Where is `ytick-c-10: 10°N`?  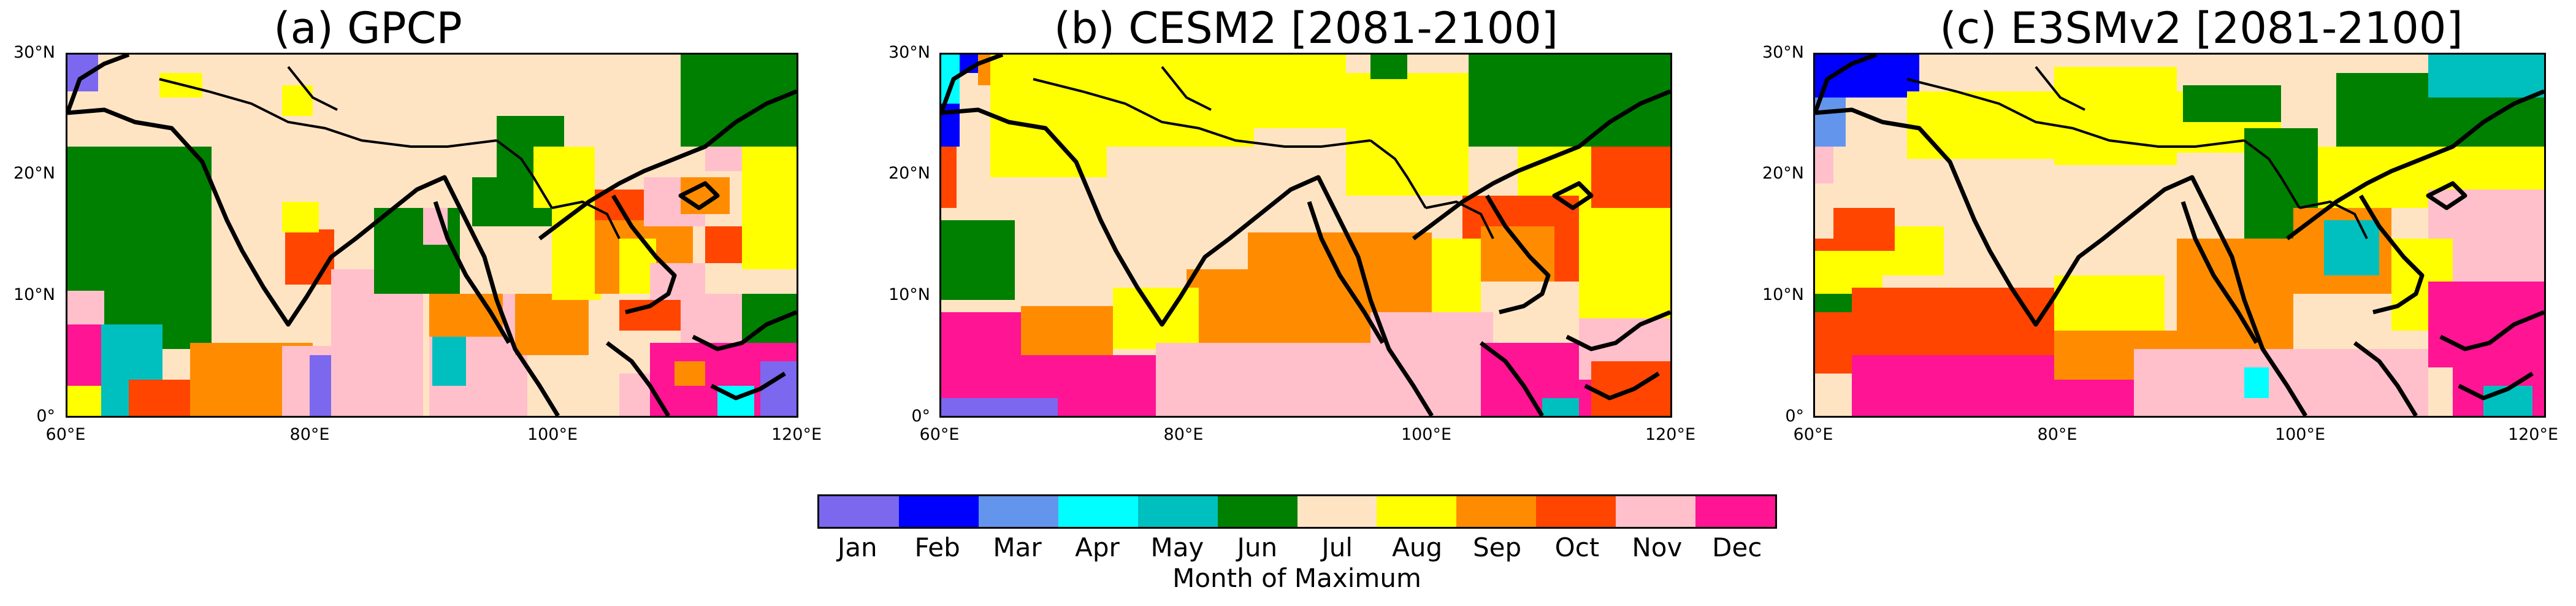 ytick-c-10: 10°N is located at coordinates (1783, 294).